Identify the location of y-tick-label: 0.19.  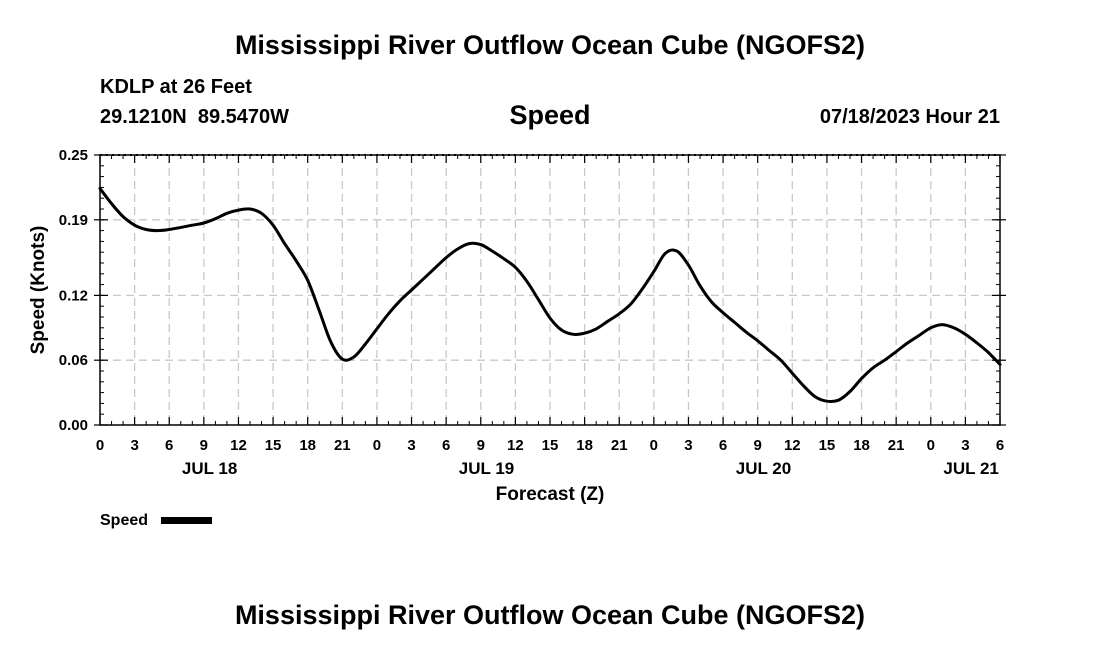
(73, 220).